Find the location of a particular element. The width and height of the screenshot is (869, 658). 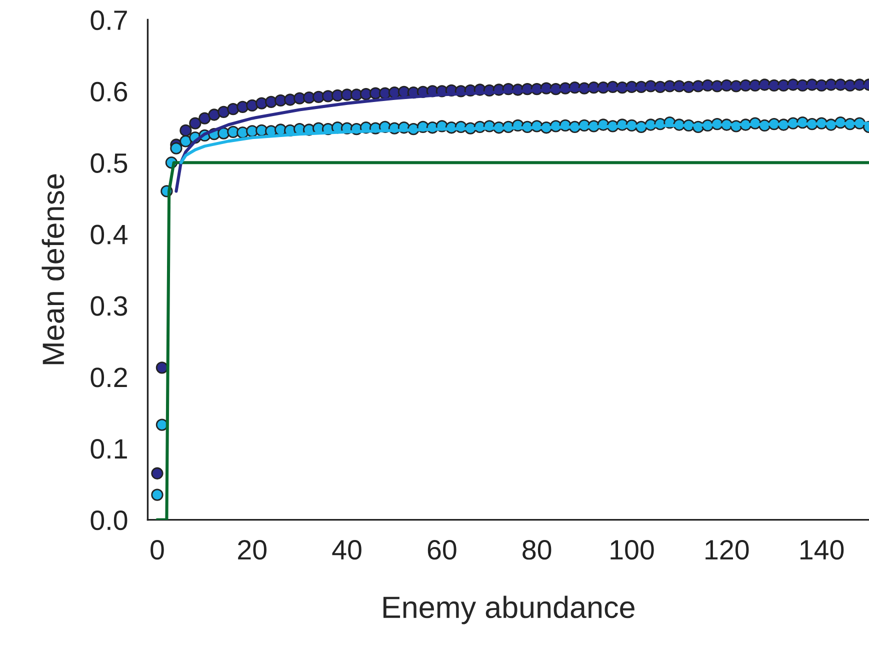

y-tick-label: 0.1 is located at coordinates (108, 449).